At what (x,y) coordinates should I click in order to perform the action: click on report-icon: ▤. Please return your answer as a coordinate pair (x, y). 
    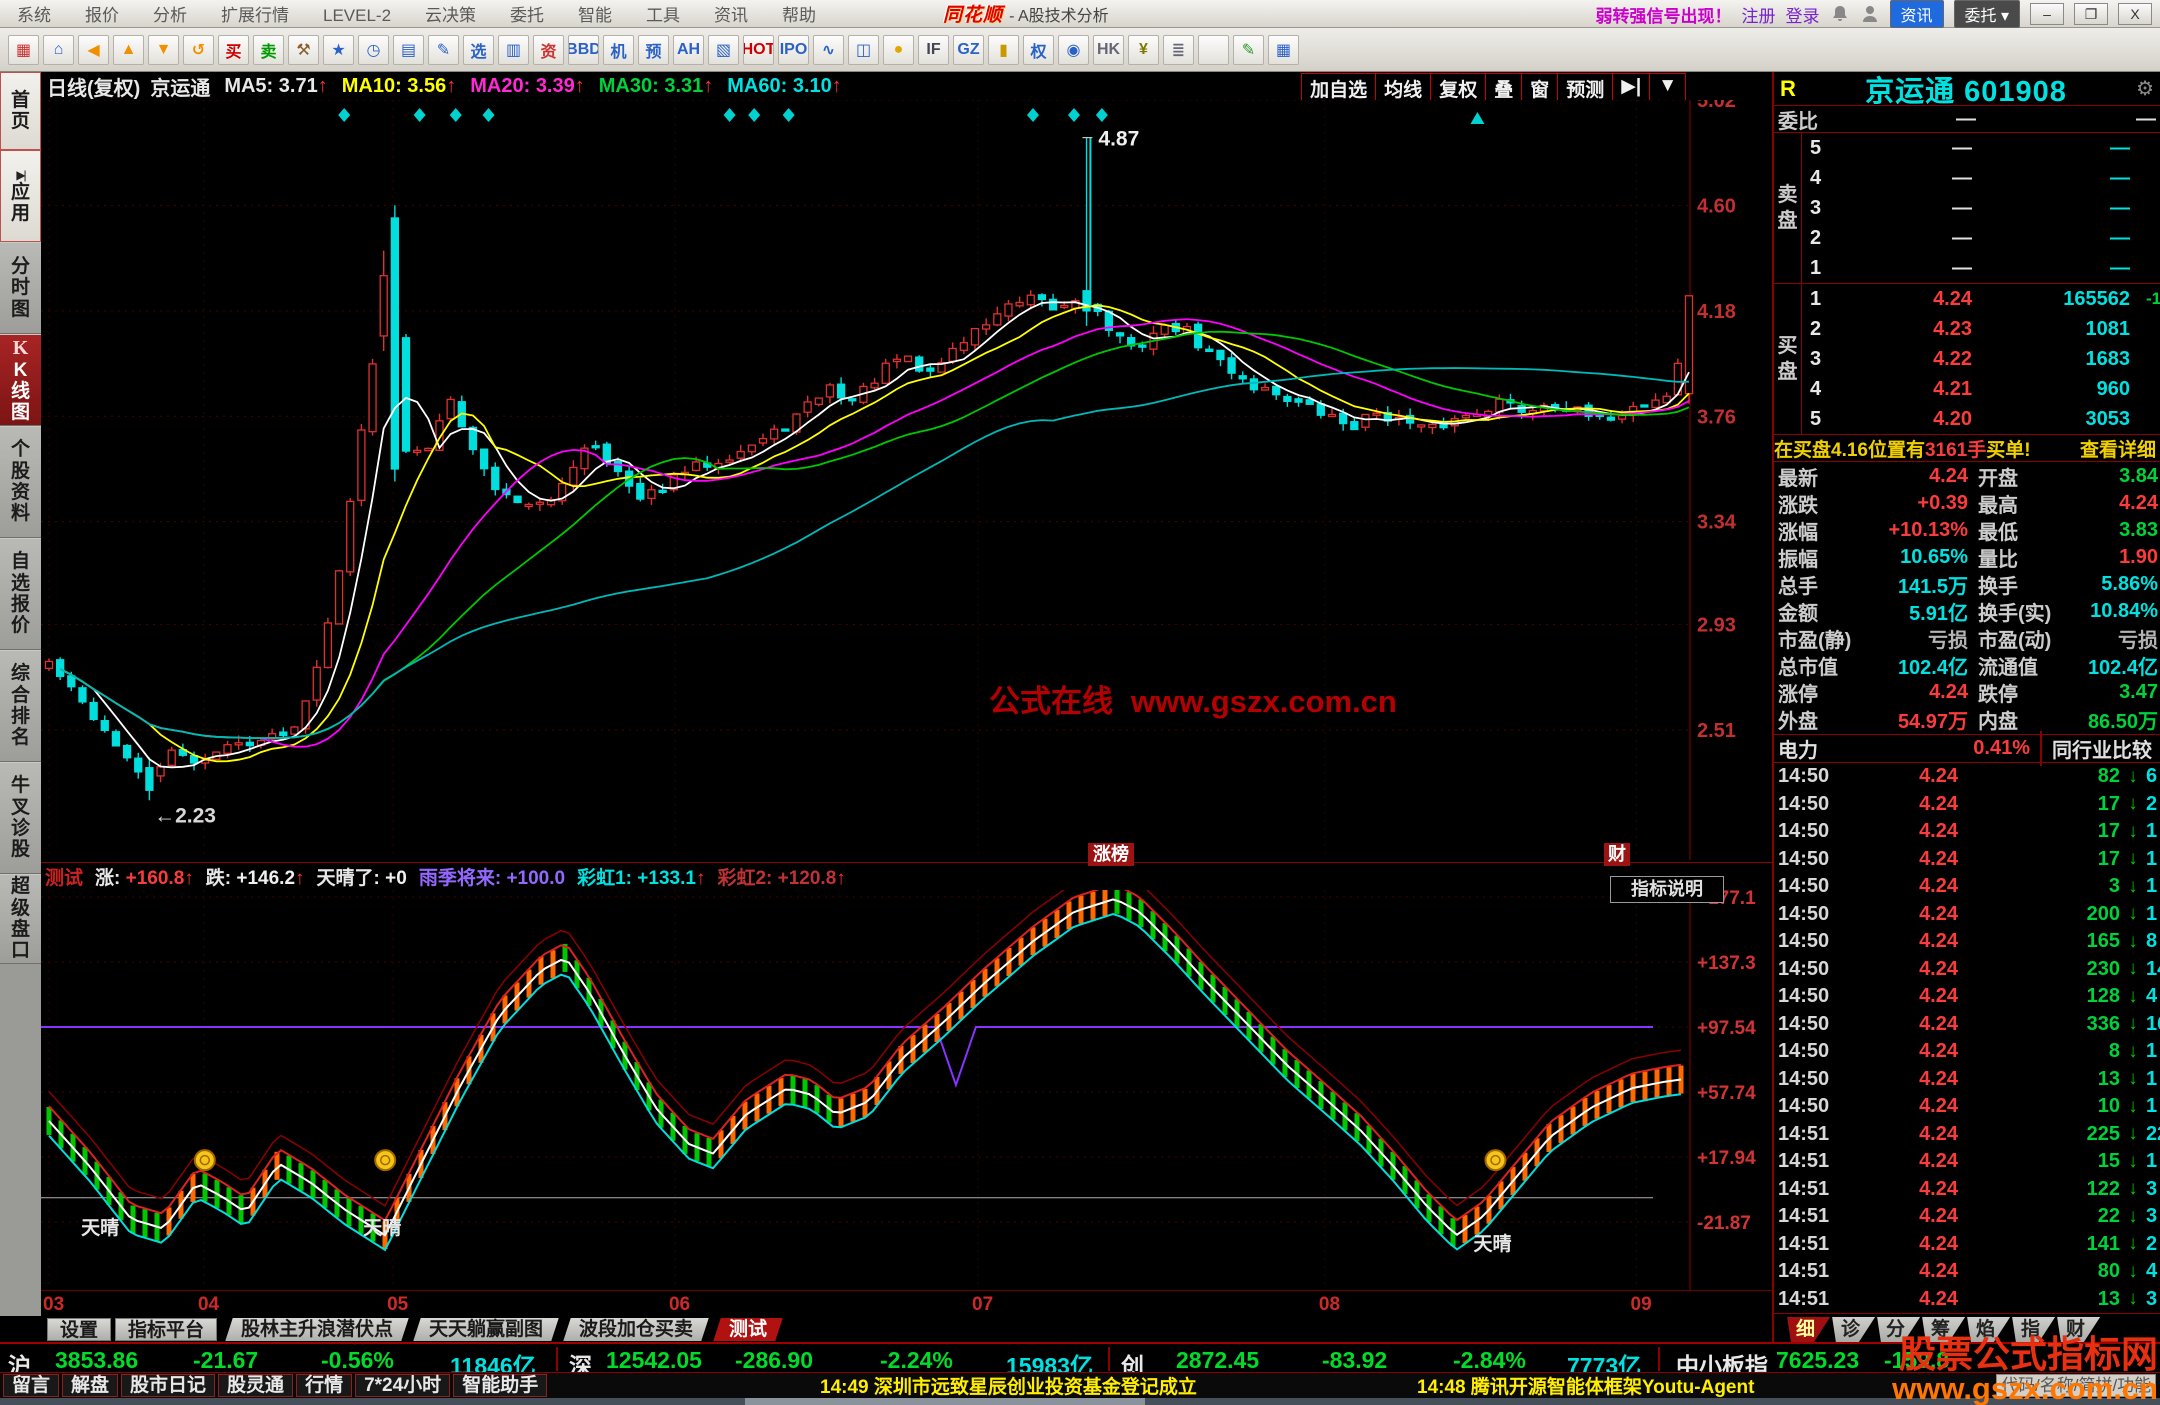
    Looking at the image, I should click on (408, 49).